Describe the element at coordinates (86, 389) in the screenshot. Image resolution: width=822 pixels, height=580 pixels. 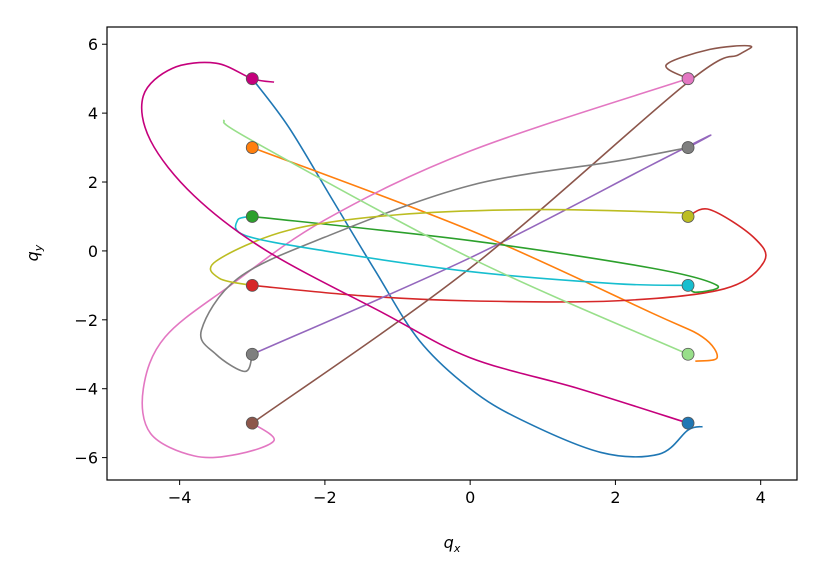
I see `y-tick-label: −4` at that location.